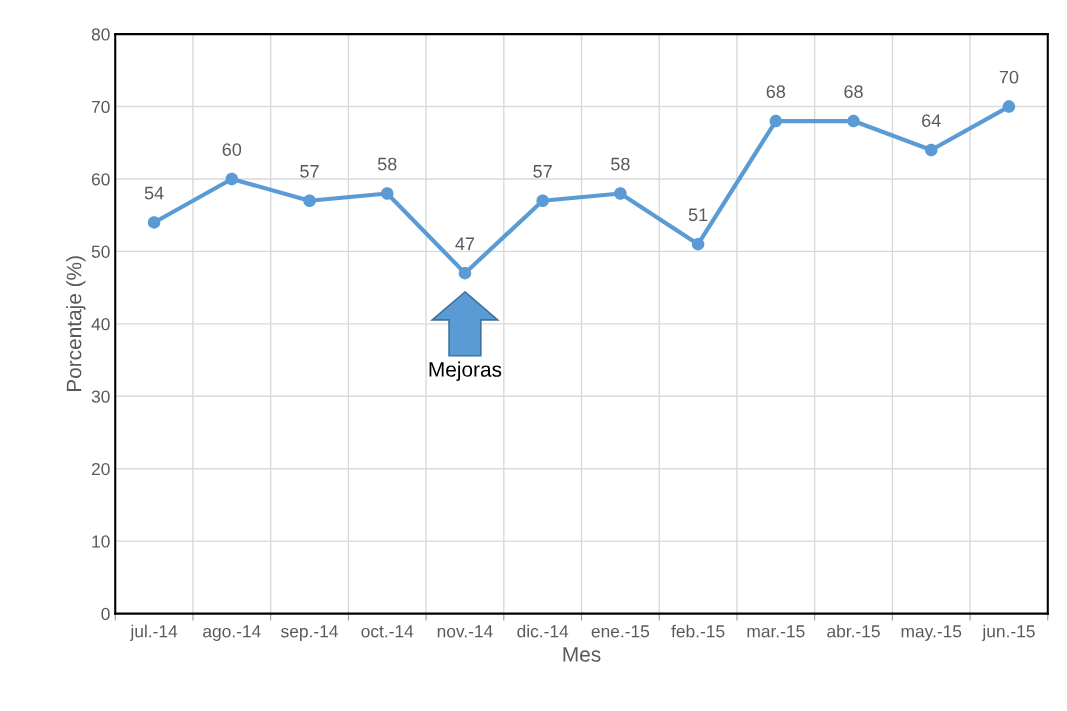 The width and height of the screenshot is (1067, 711). Describe the element at coordinates (100, 179) in the screenshot. I see `y-tick-label: 60` at that location.